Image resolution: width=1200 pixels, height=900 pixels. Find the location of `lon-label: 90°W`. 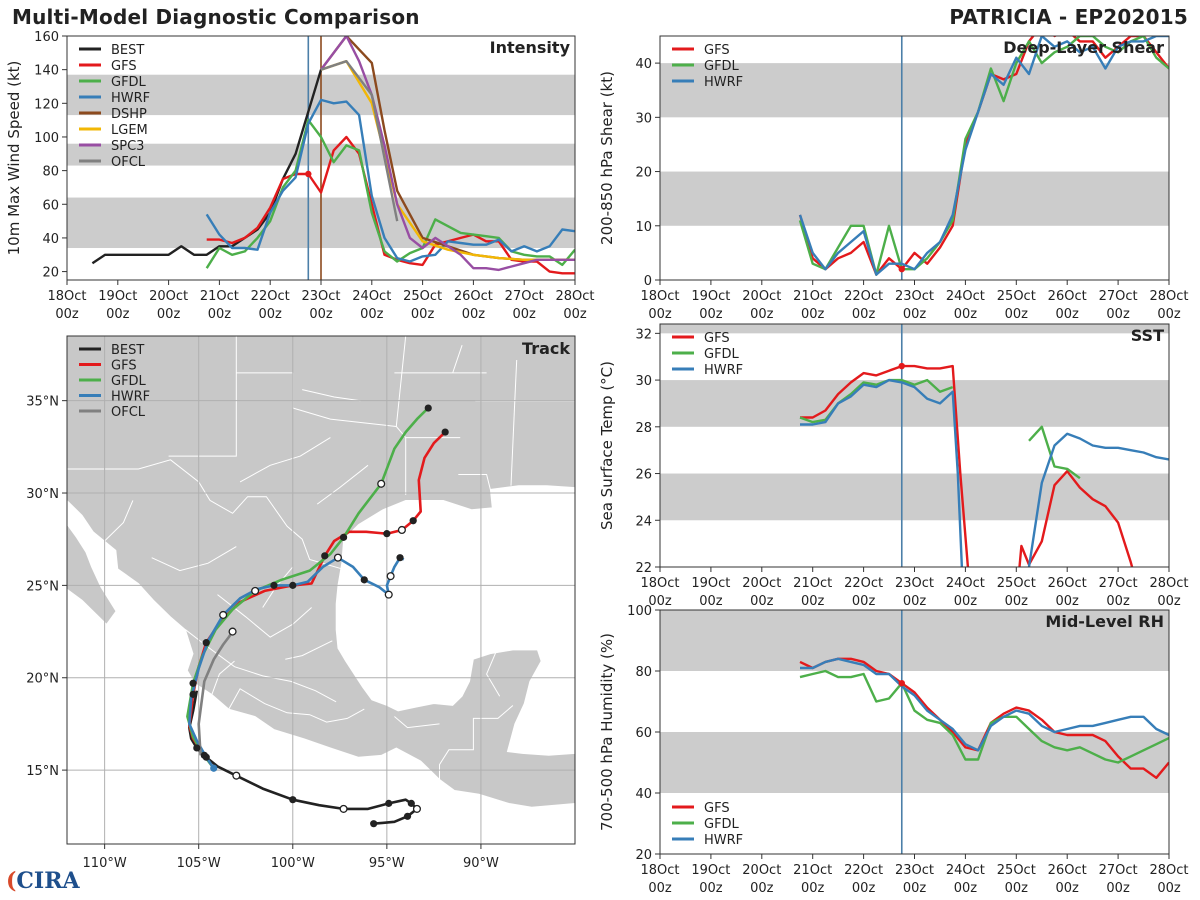

lon-label: 90°W is located at coordinates (481, 863).